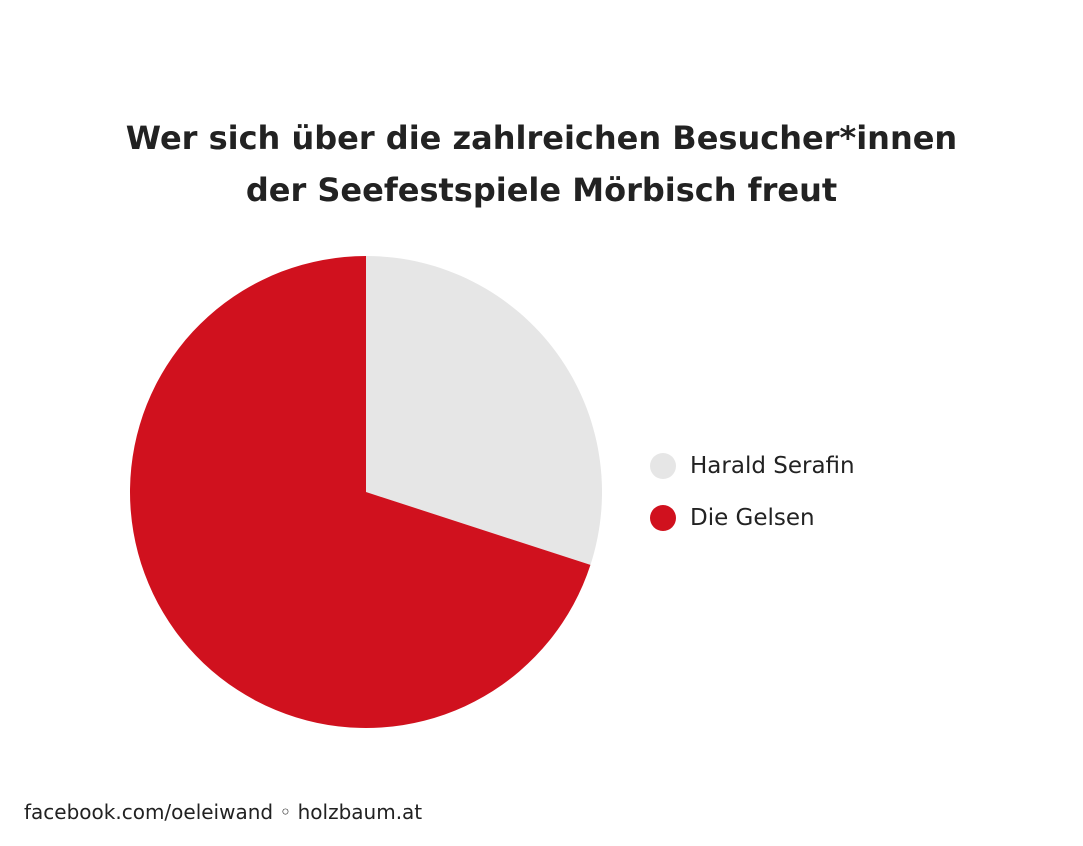 The height and width of the screenshot is (846, 1083). Describe the element at coordinates (541, 190) in the screenshot. I see `chart-title-line-2: der Seefestspiele Mörbisch freut` at that location.